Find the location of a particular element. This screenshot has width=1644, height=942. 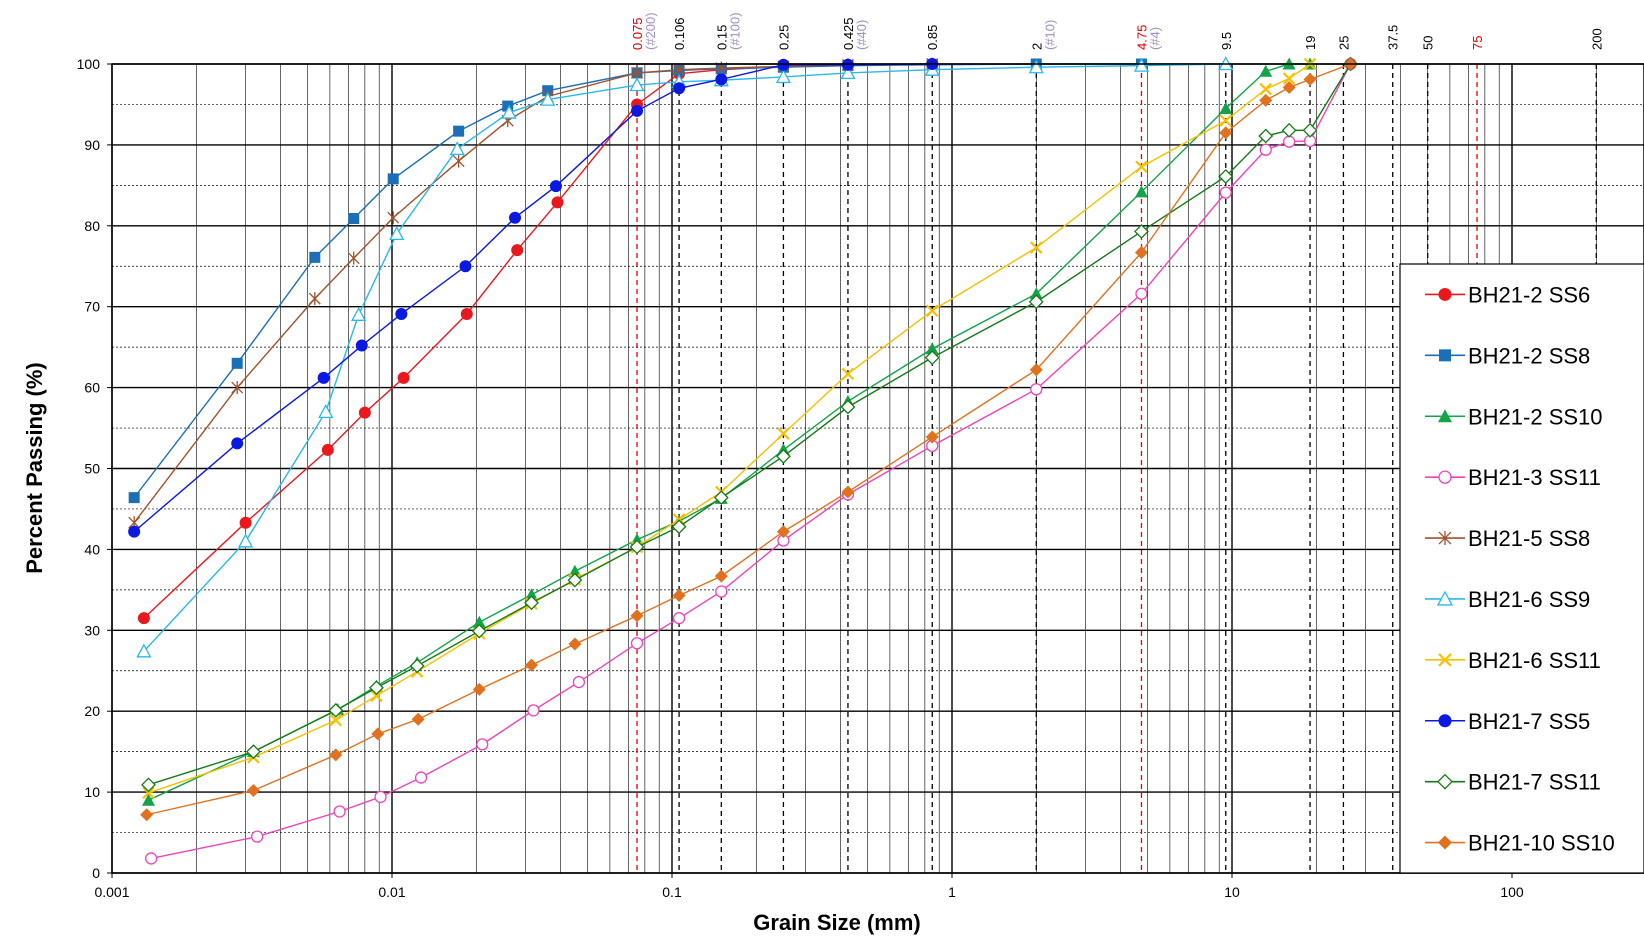

y-tick-label: 30 is located at coordinates (92, 630).